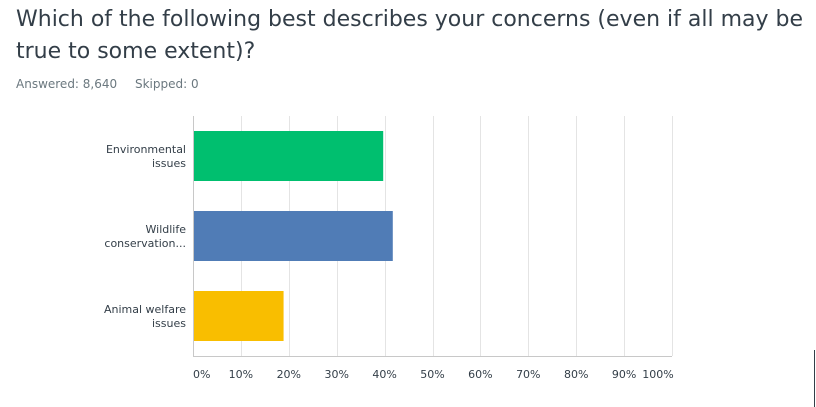  Describe the element at coordinates (67, 84) in the screenshot. I see `answered-count: Answered: 8,640` at that location.